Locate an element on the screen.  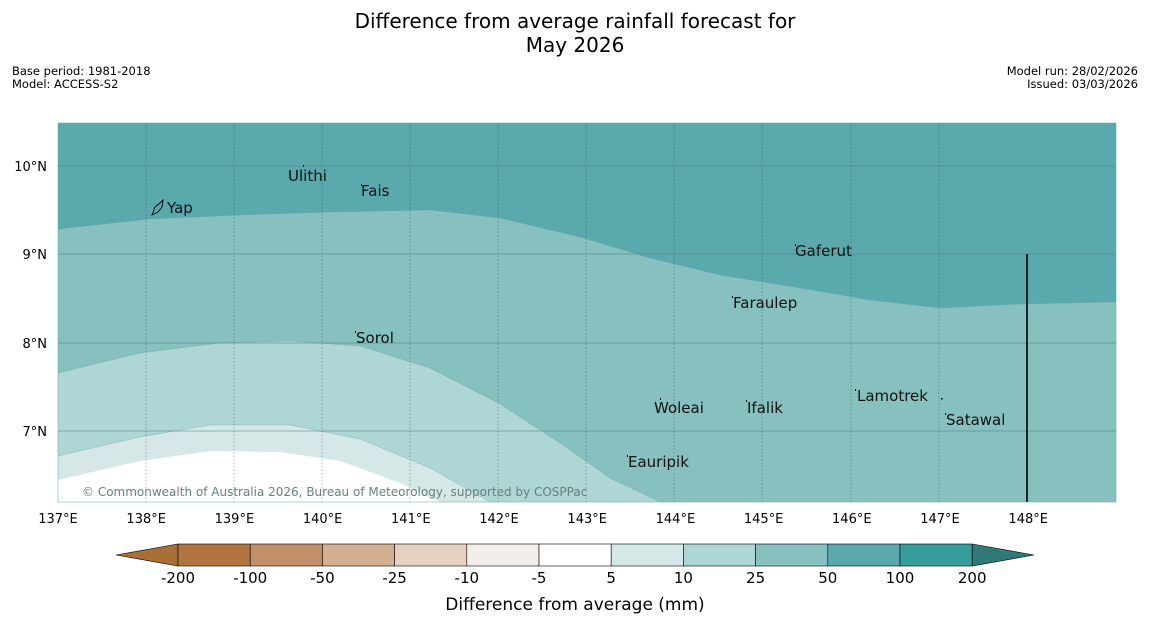
colorbar-extend-high is located at coordinates (1003, 555).